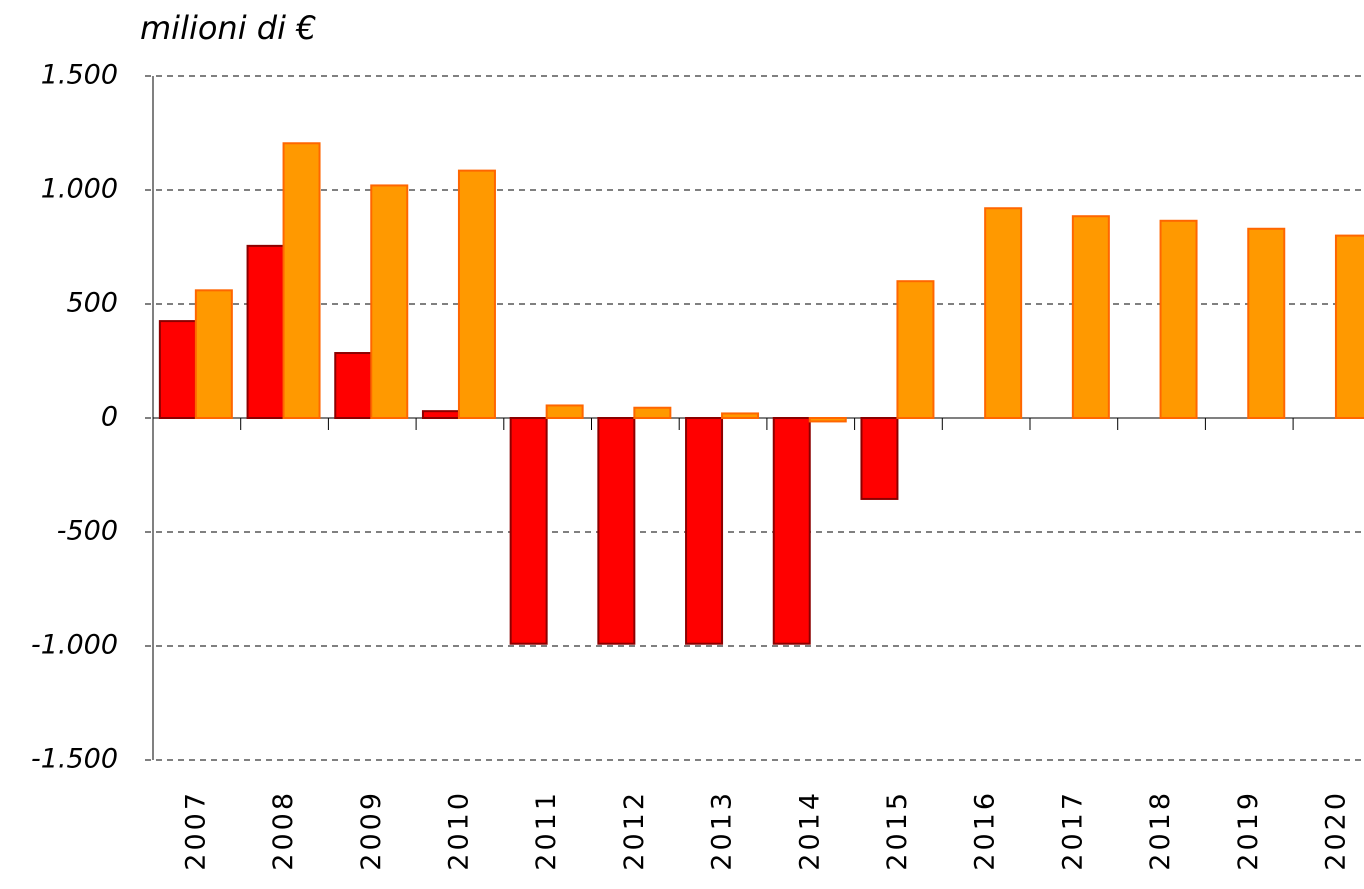  I want to click on x-tick-label: 2014, so click(809, 830).